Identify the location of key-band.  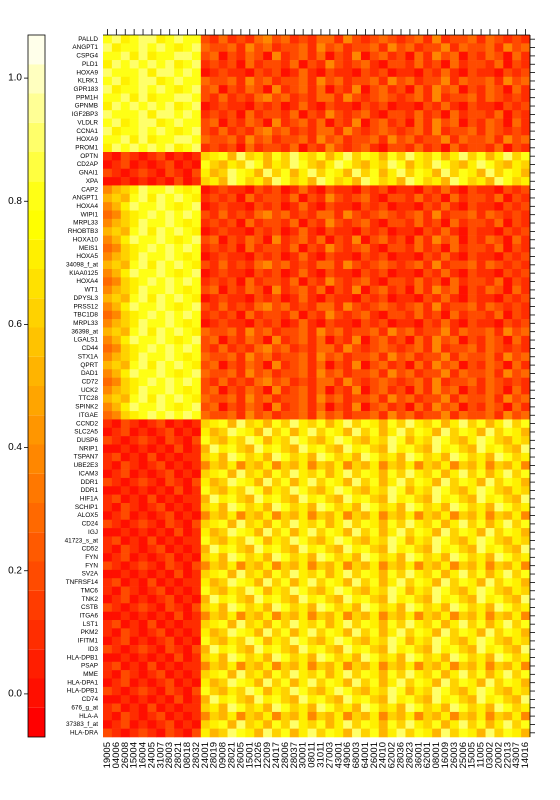
(36, 342).